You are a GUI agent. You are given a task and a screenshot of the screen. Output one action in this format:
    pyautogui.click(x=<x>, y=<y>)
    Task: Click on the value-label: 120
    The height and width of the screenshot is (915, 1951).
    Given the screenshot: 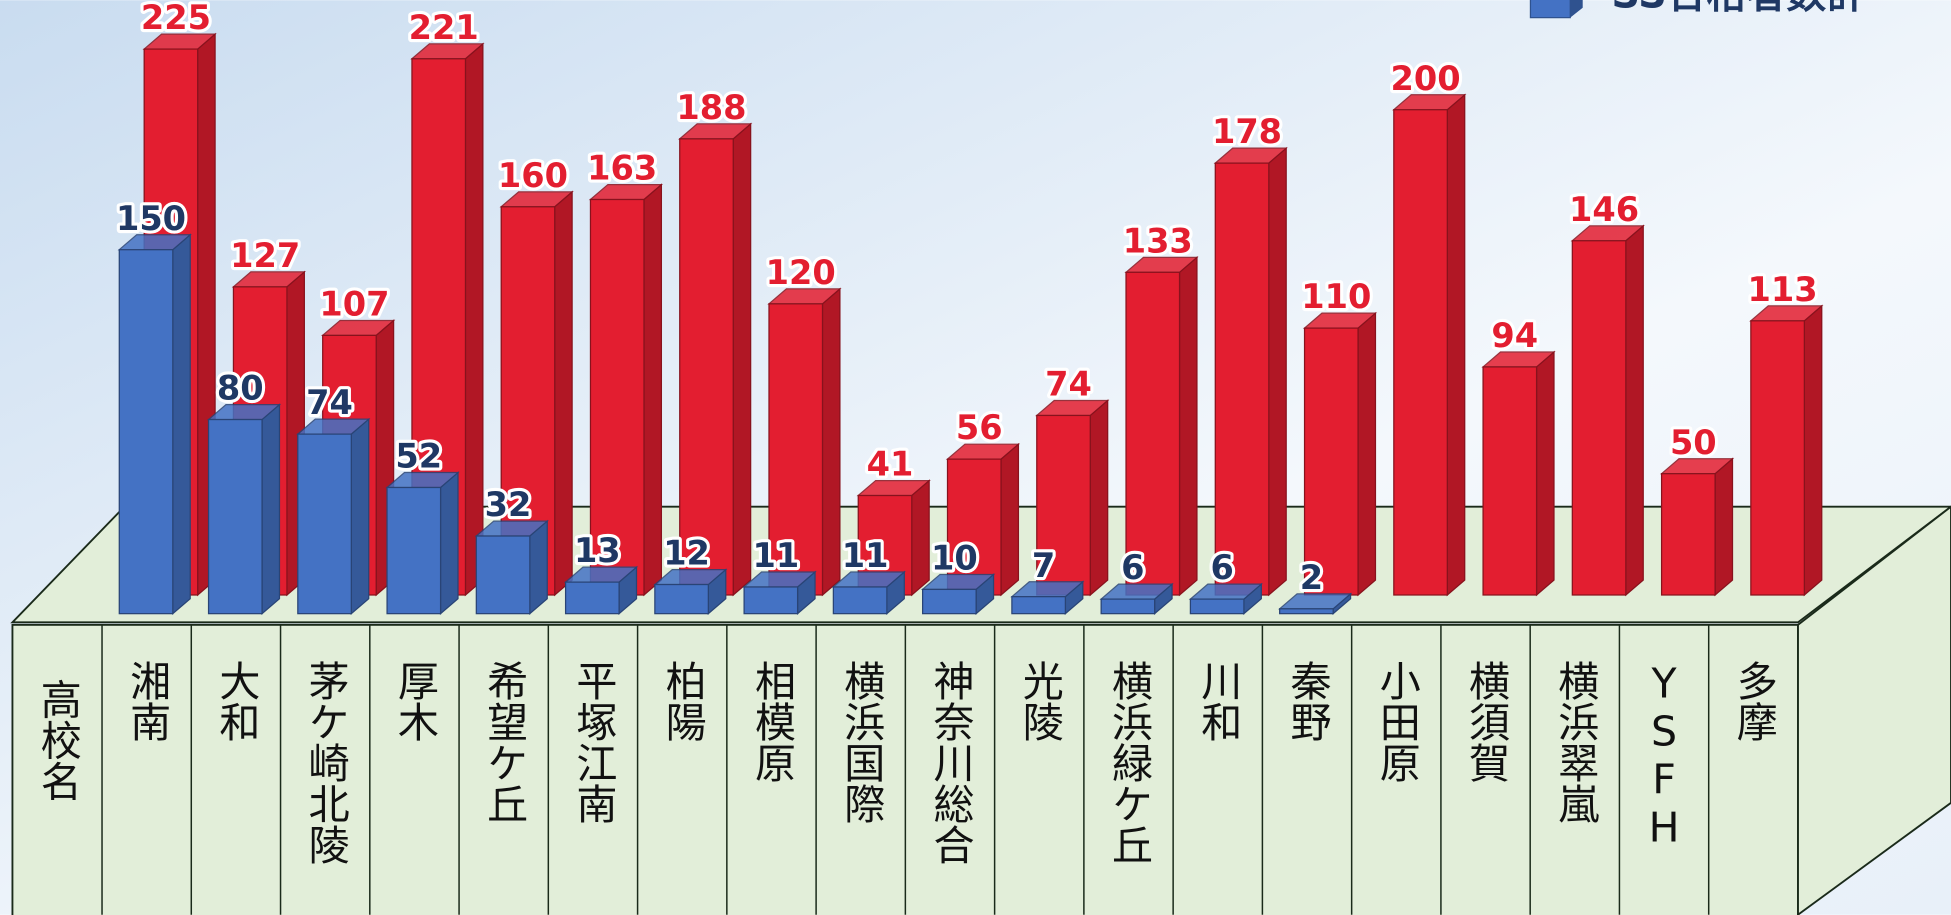 What is the action you would take?
    pyautogui.click(x=801, y=272)
    